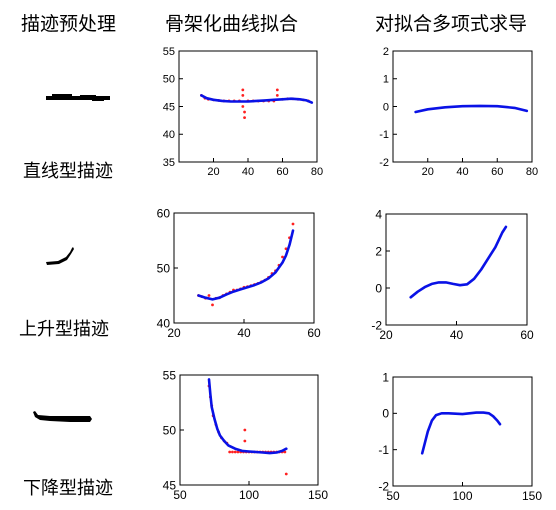 This screenshot has width=556, height=510. What do you see at coordinates (68, 488) in the screenshot?
I see `row-label-falling: 下降型描迹` at bounding box center [68, 488].